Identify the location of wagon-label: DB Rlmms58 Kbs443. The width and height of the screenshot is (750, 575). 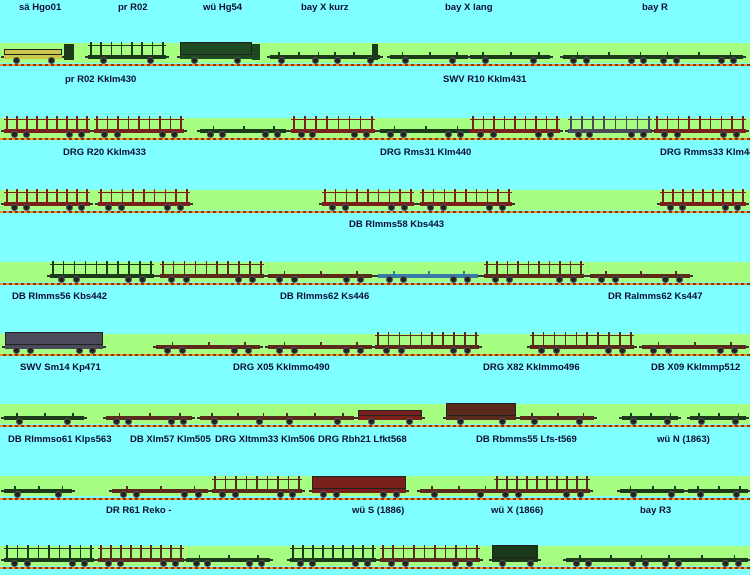
(397, 224).